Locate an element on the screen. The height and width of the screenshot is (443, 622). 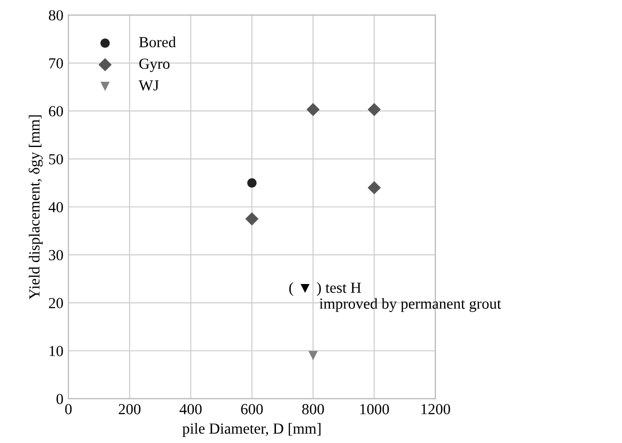
annotation: ( ▼ ) test H improved by permanent grout is located at coordinates (395, 297).